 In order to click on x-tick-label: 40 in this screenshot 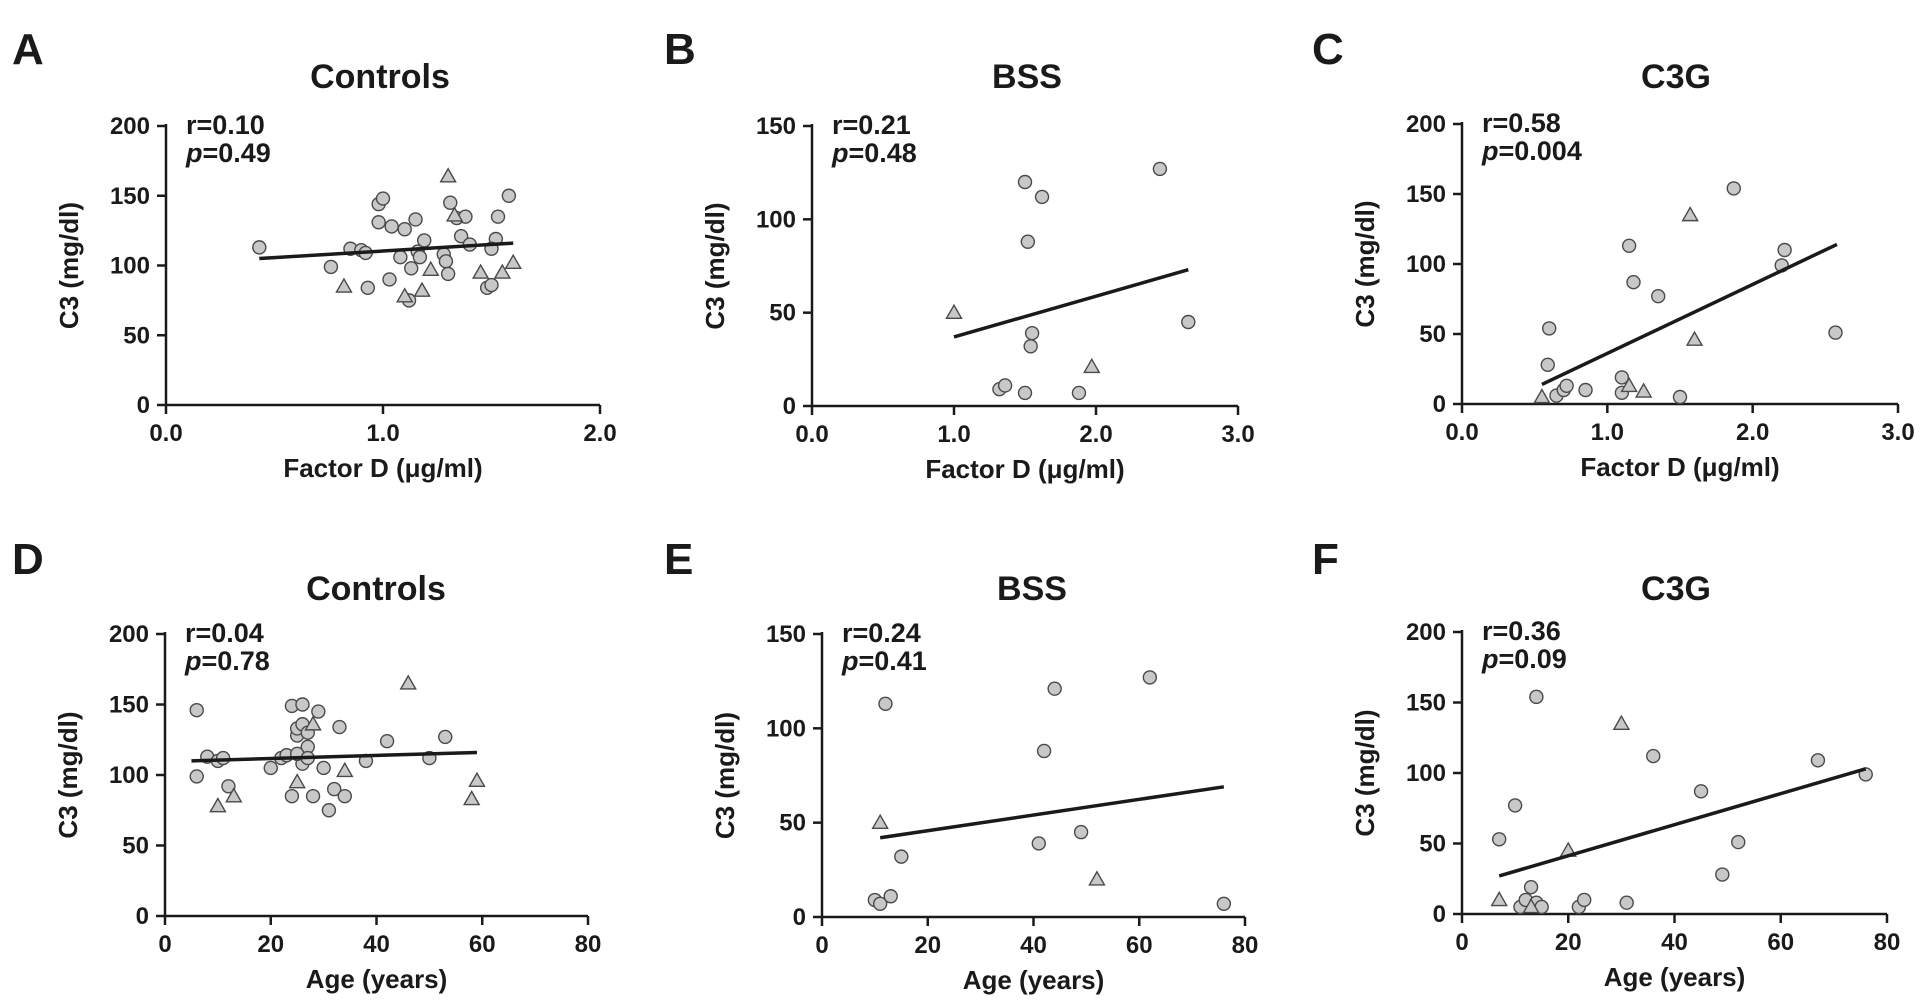, I will do `click(1033, 945)`.